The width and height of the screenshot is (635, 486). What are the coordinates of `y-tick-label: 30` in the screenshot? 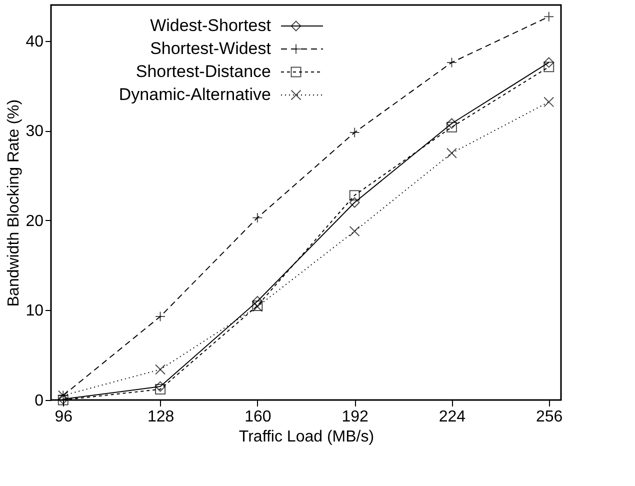 It's located at (35, 131).